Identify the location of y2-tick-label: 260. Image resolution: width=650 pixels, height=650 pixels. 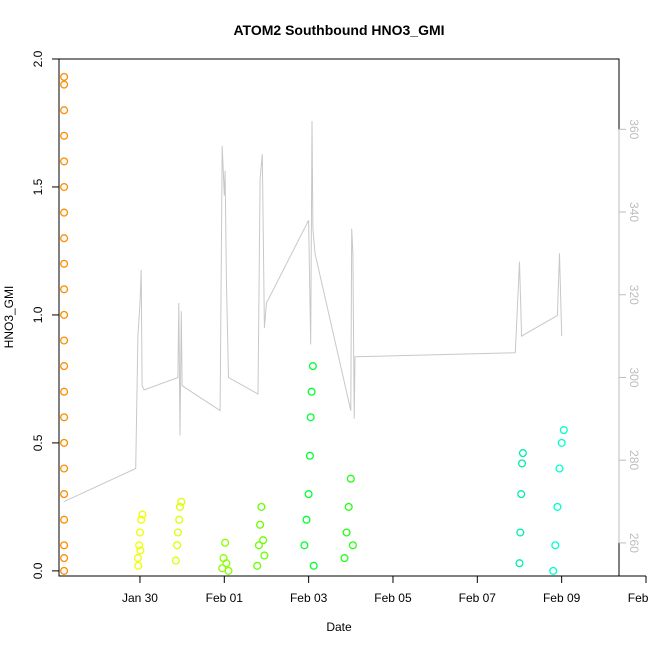
(634, 543).